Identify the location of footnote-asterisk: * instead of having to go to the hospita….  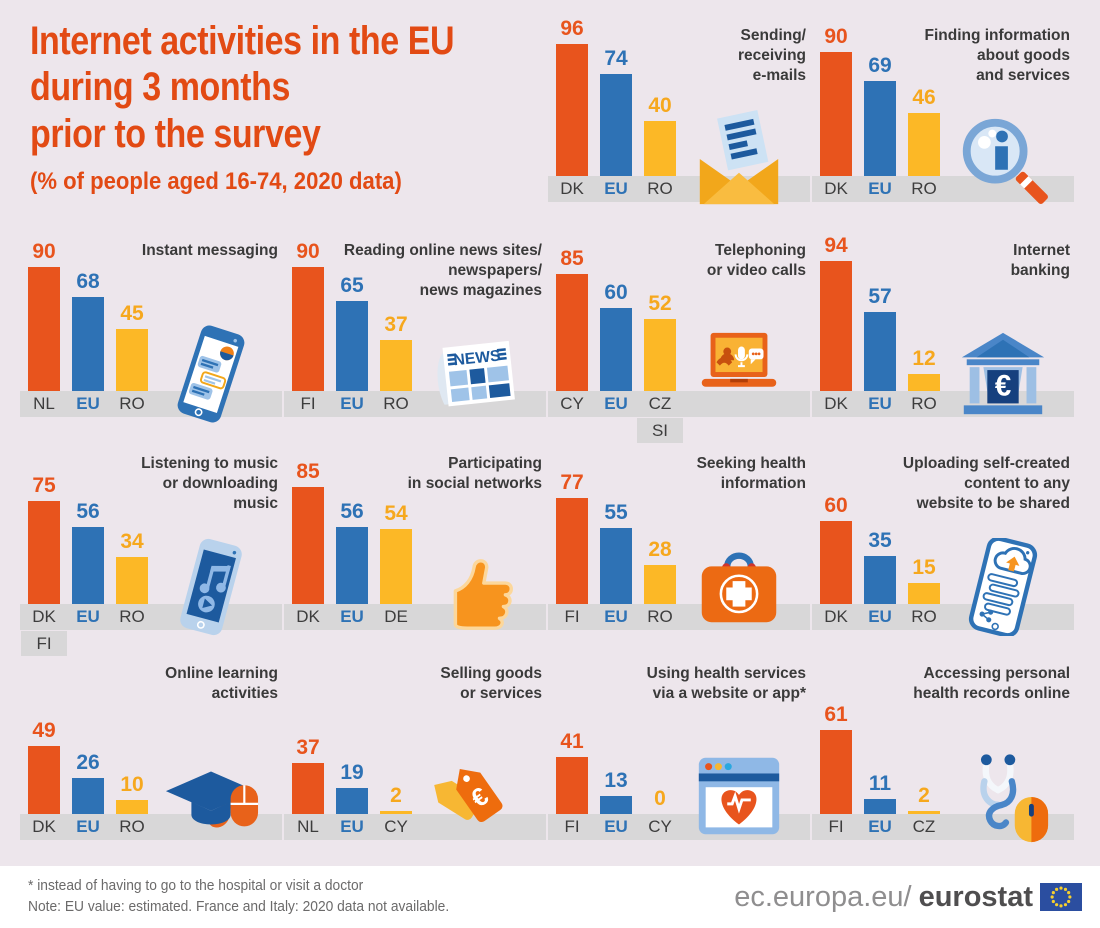
(196, 885).